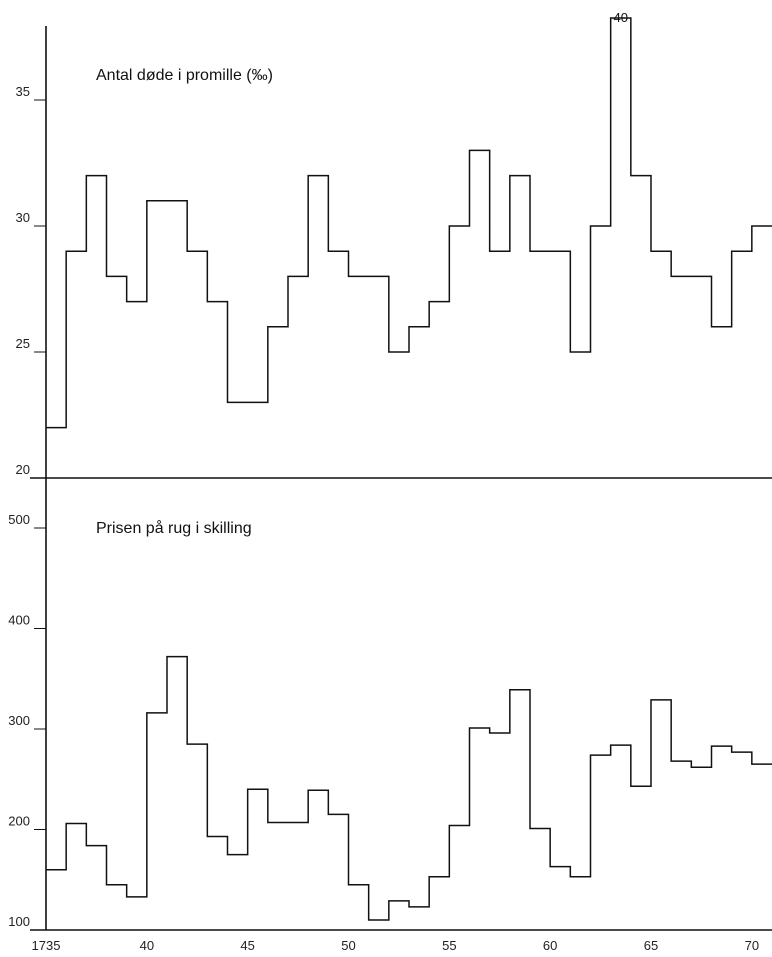 The height and width of the screenshot is (957, 772). Describe the element at coordinates (23, 91) in the screenshot. I see `mortality-ytick-label-3: 35` at that location.